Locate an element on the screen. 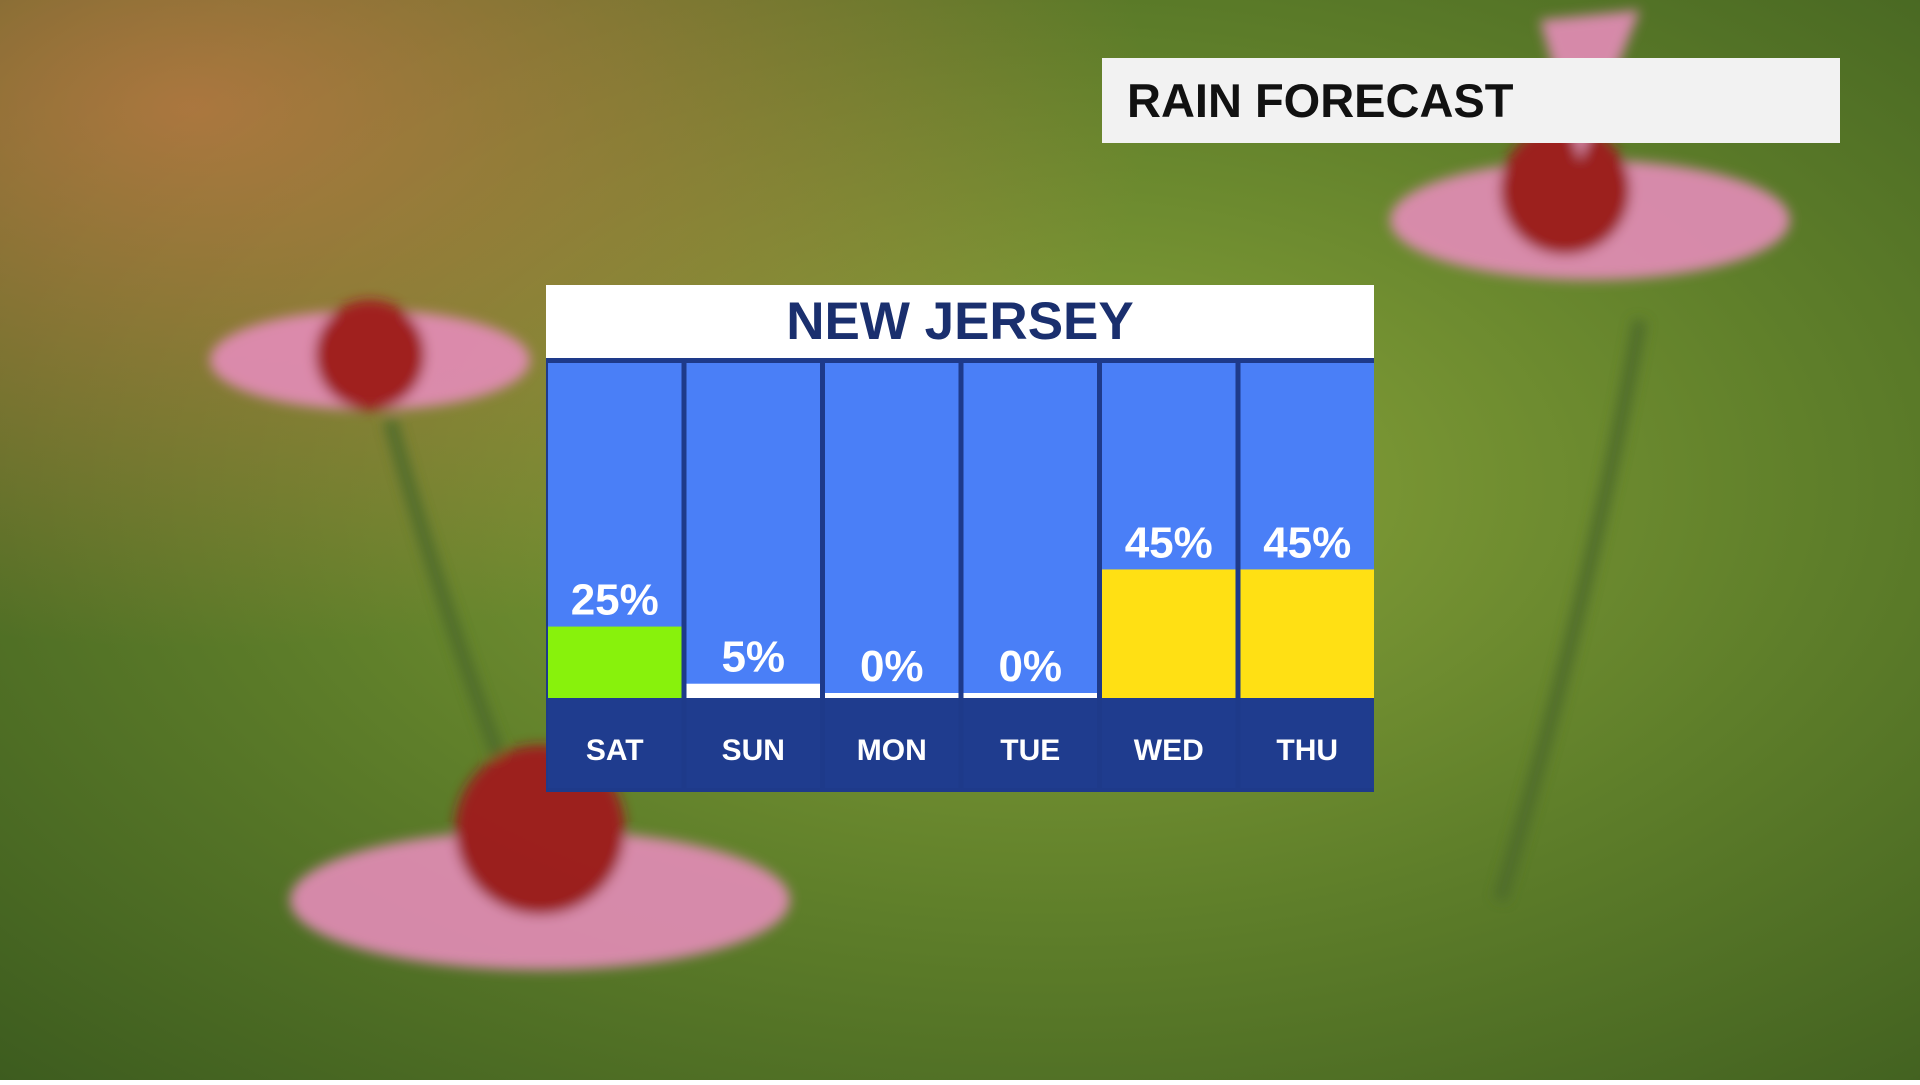  header: RAIN FORECAST is located at coordinates (1471, 100).